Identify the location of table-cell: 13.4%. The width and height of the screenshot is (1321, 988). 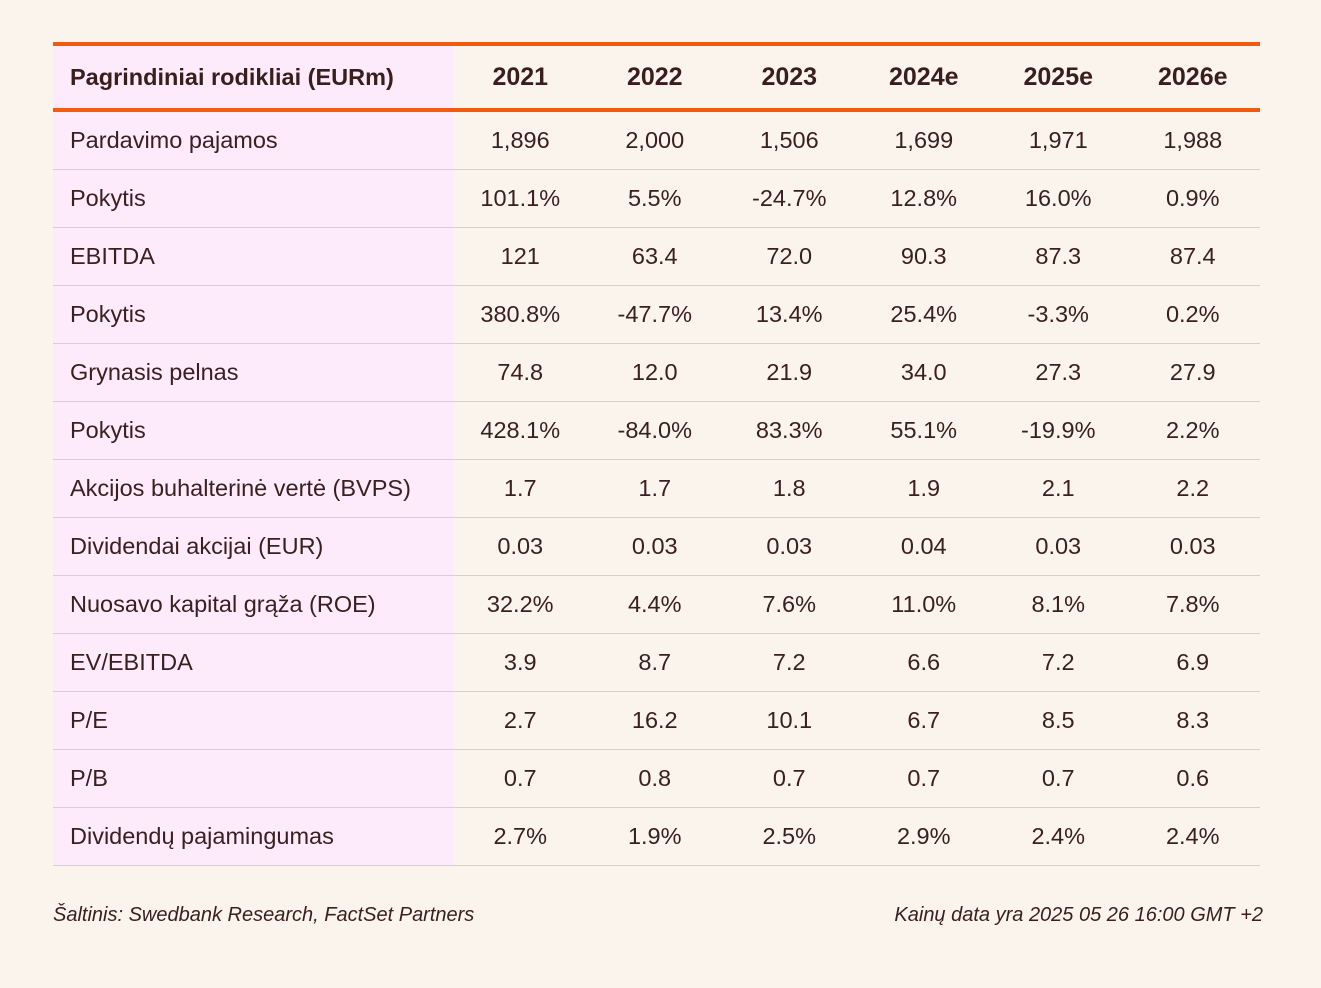
(789, 314).